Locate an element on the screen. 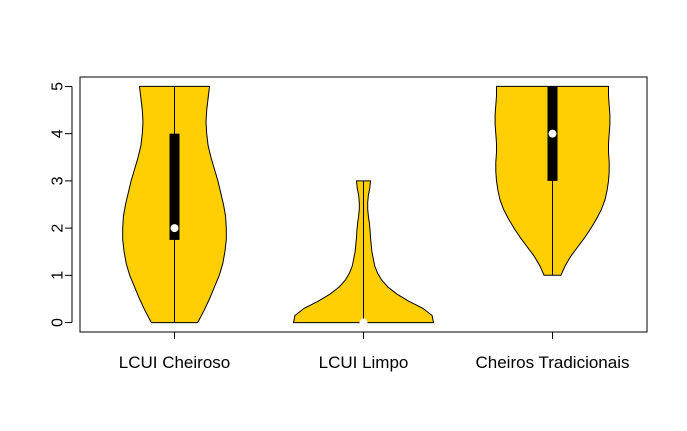 The width and height of the screenshot is (687, 431). y-axis: 0 1 2 3 4 5 is located at coordinates (61, 204).